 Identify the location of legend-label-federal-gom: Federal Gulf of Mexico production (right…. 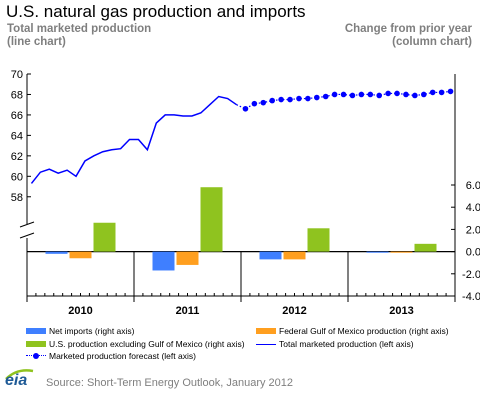
(364, 331).